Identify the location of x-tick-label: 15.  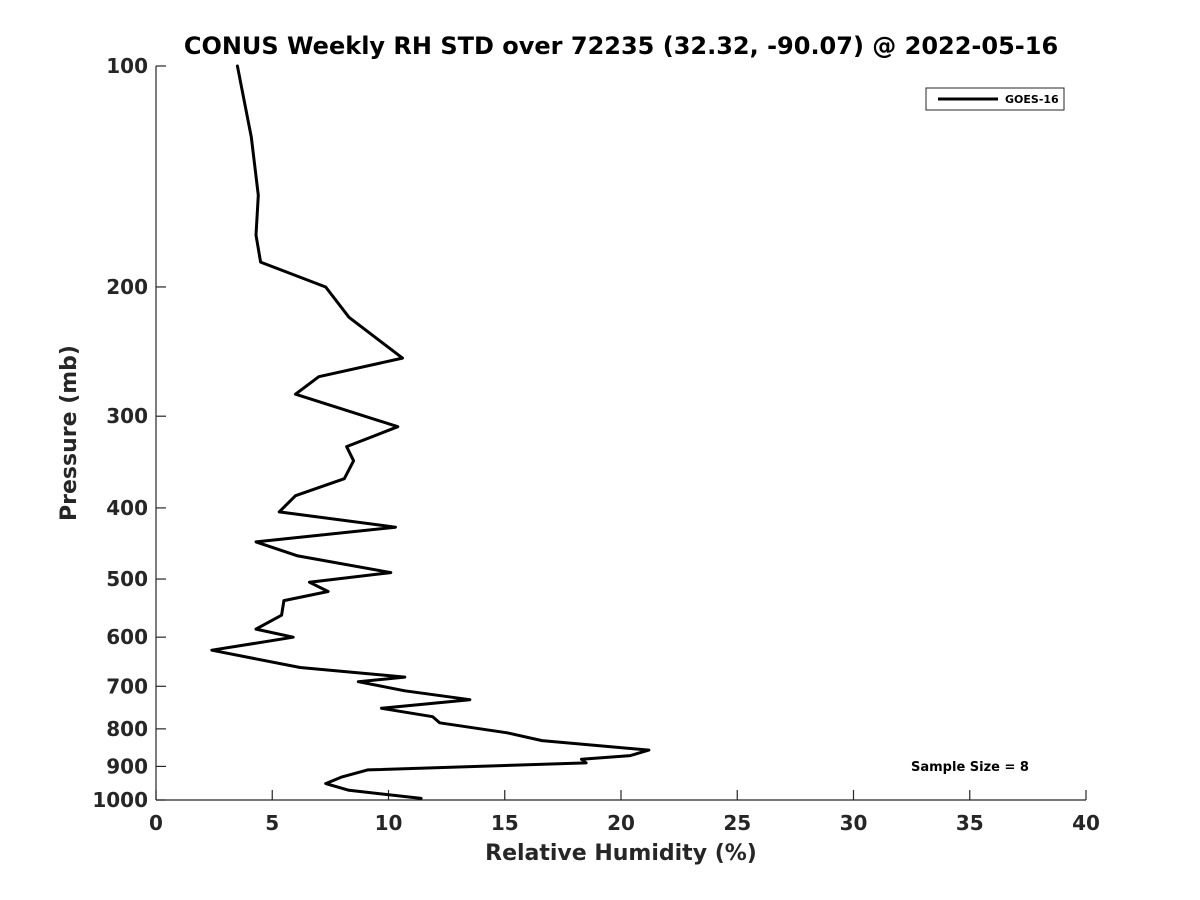
(505, 823).